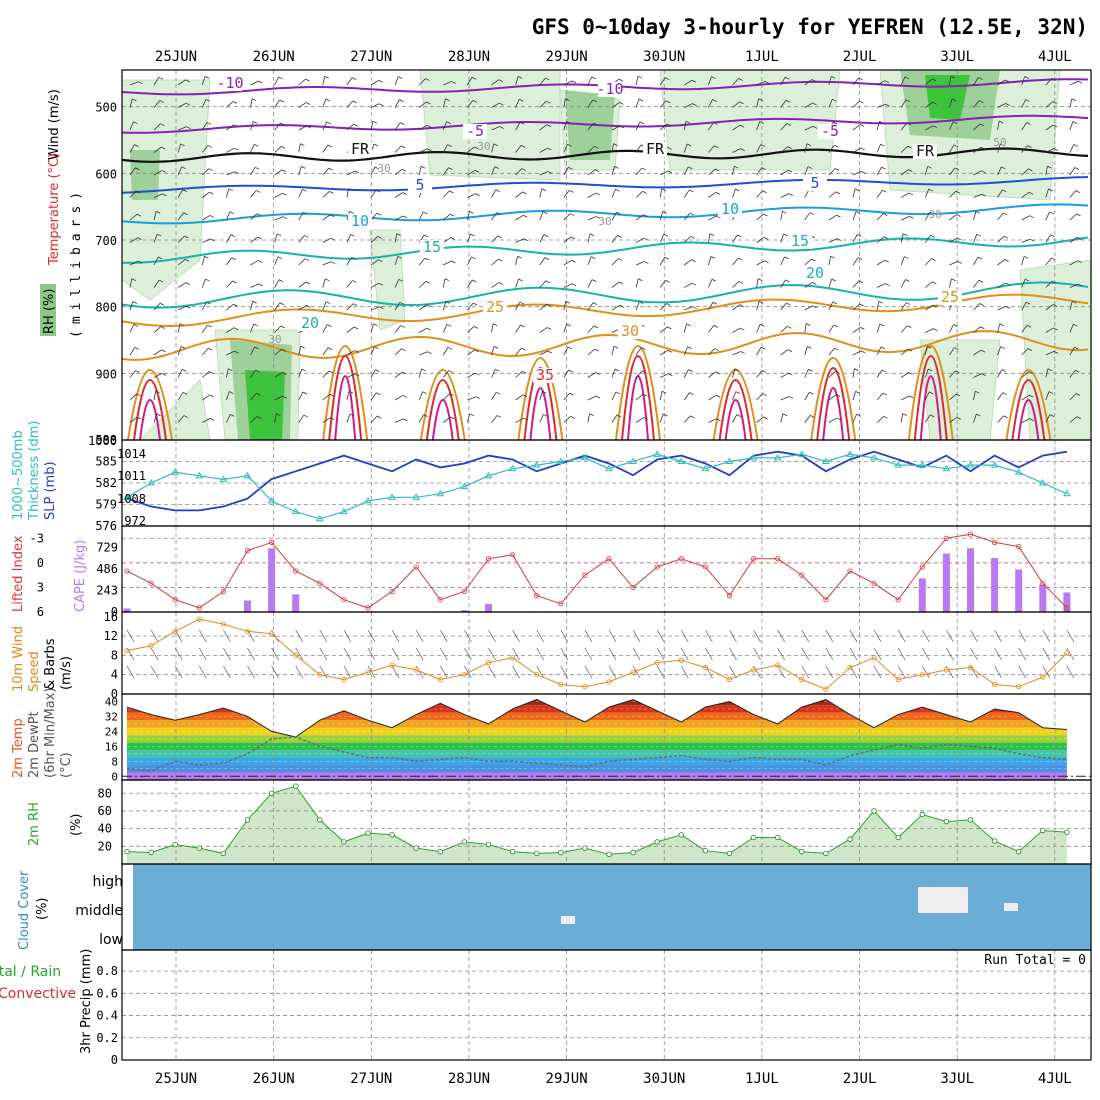 The image size is (1100, 1100). What do you see at coordinates (107, 1016) in the screenshot?
I see `precip-tick: 0.4` at bounding box center [107, 1016].